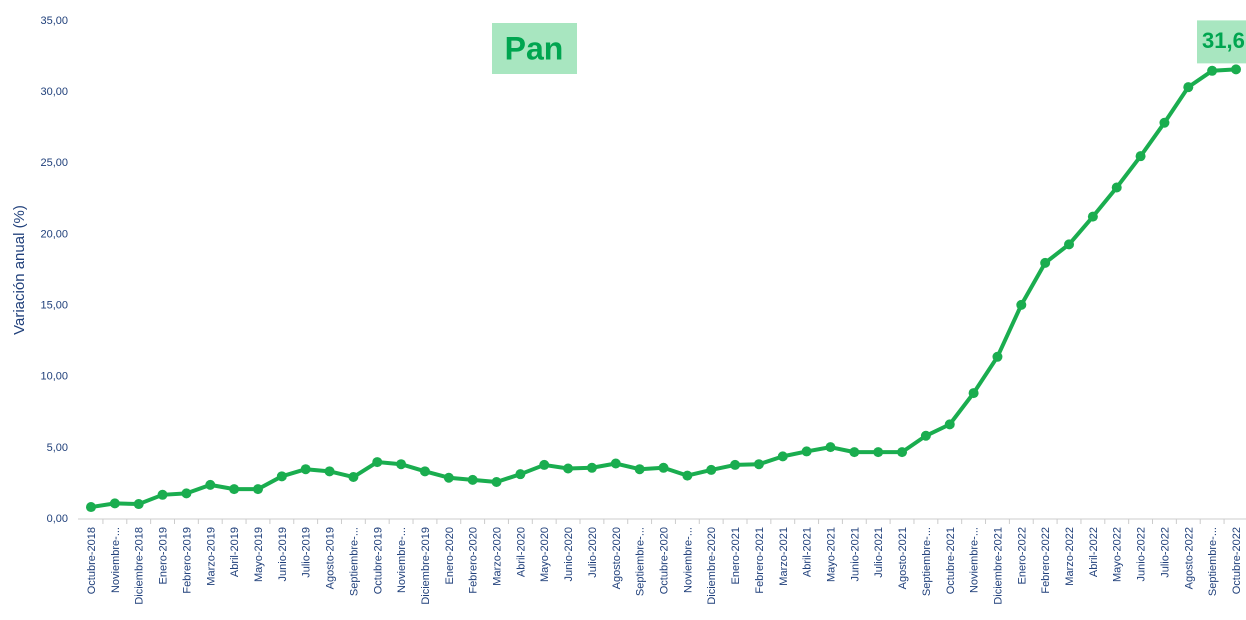 Image resolution: width=1246 pixels, height=620 pixels. What do you see at coordinates (808, 552) in the screenshot?
I see `x-tick-label: Abril-2021` at bounding box center [808, 552].